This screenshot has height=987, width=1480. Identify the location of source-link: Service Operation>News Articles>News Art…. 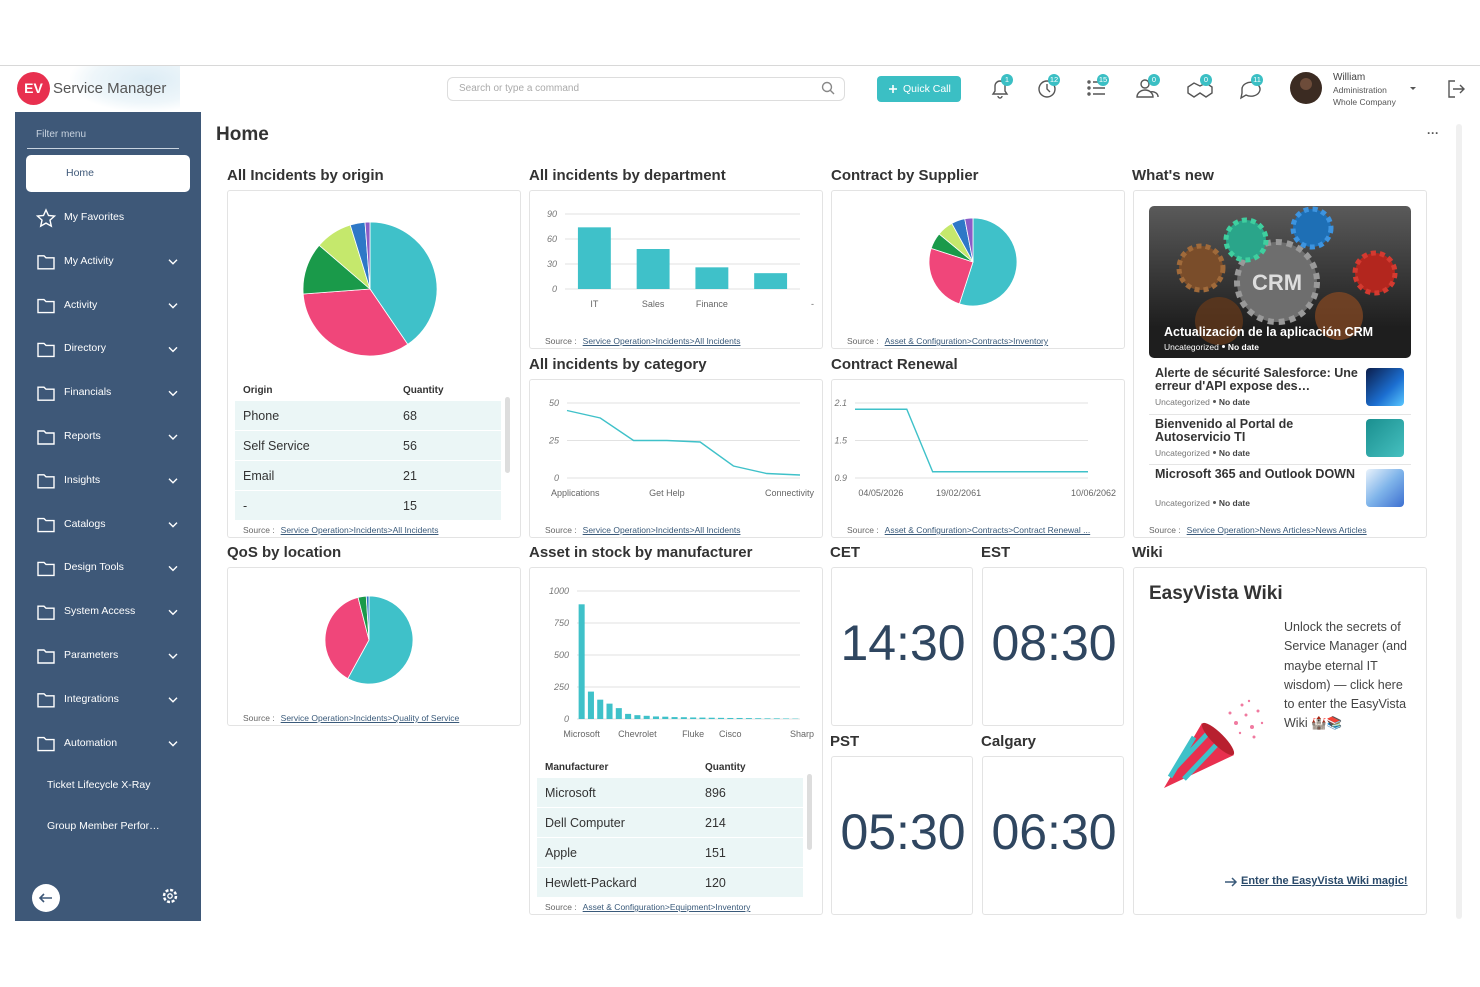
(1276, 530).